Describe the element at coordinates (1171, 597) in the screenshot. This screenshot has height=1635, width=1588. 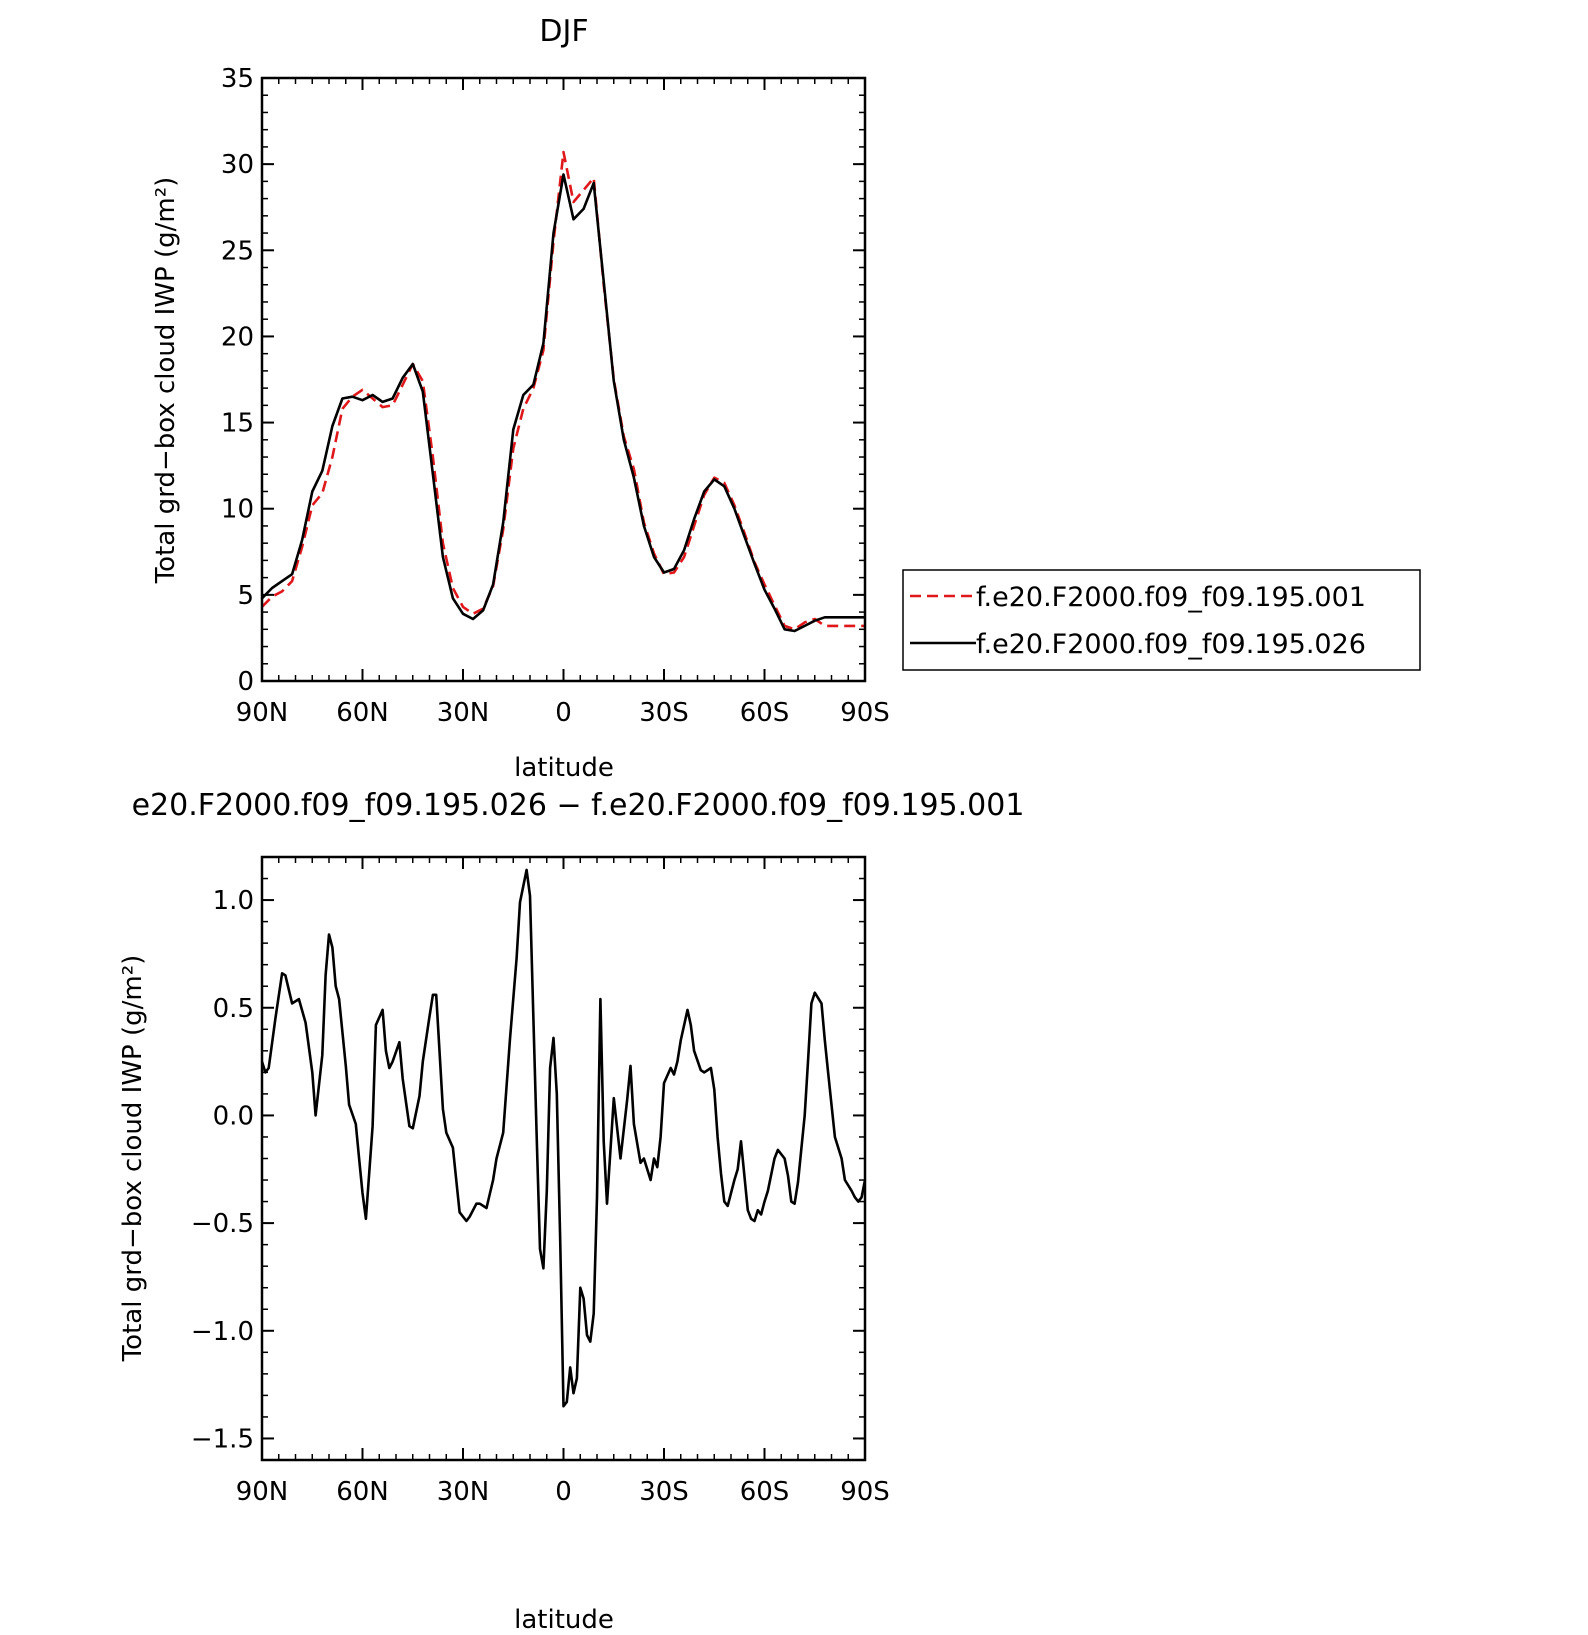
I see `legend-entry-0: f.e20.F2000.f09_f09.195.001` at that location.